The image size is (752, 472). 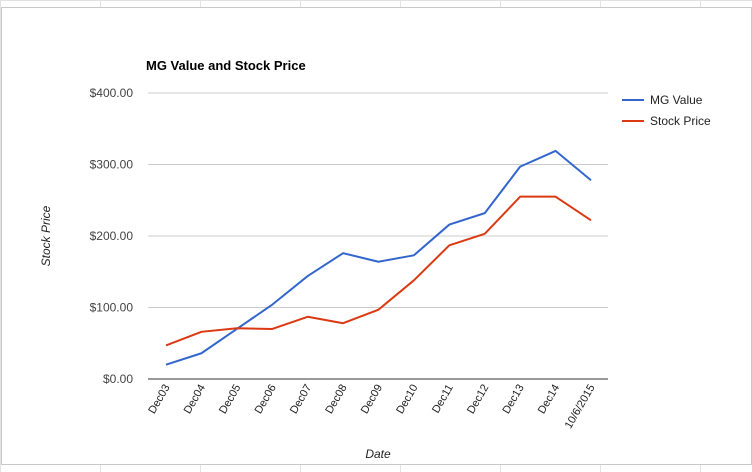 I want to click on y-axis-tick-labels: $0.00 $100.00 $200.00 $300.00 $400.00, so click(x=112, y=236).